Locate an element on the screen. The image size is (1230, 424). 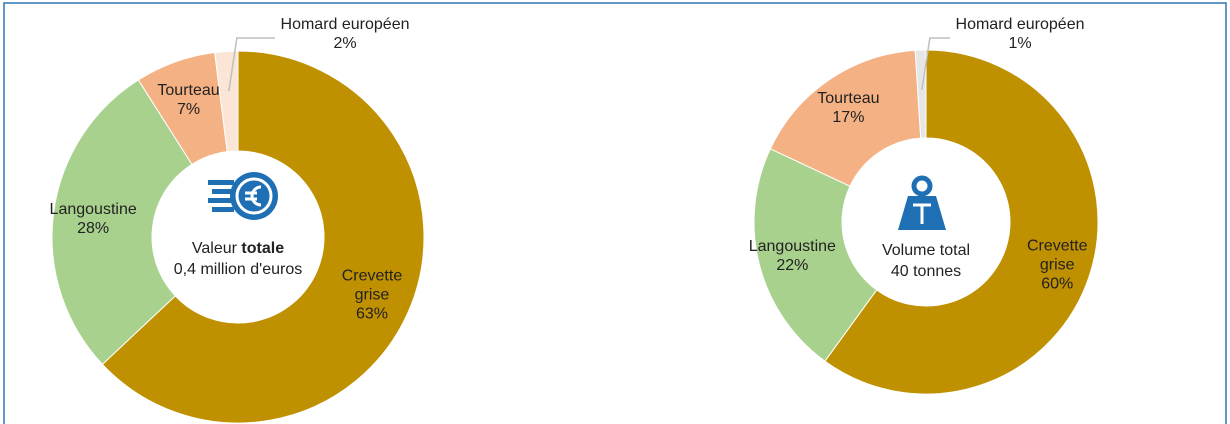
value-label: 17% is located at coordinates (848, 117).